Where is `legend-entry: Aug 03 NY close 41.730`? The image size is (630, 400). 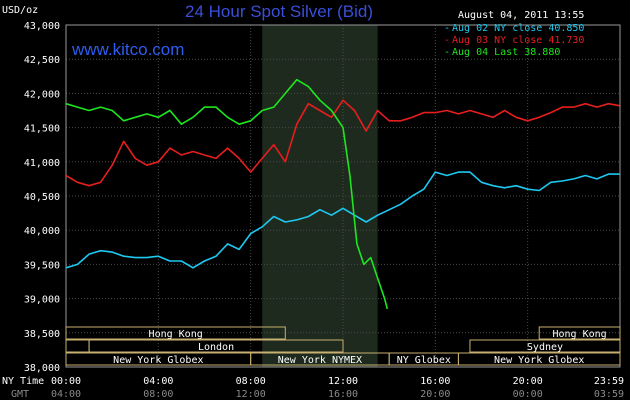 legend-entry: Aug 03 NY close 41.730 is located at coordinates (518, 40).